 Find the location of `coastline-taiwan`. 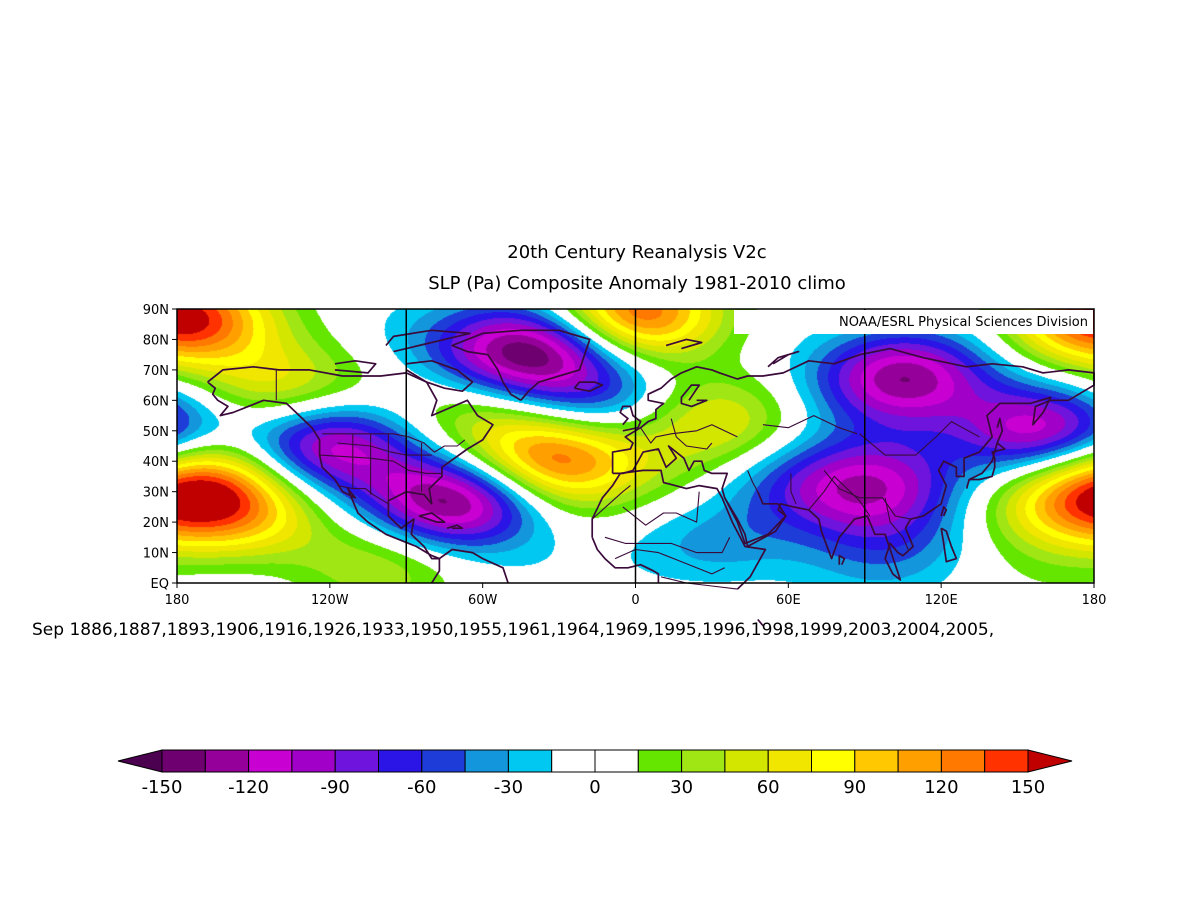

coastline-taiwan is located at coordinates (944, 511).